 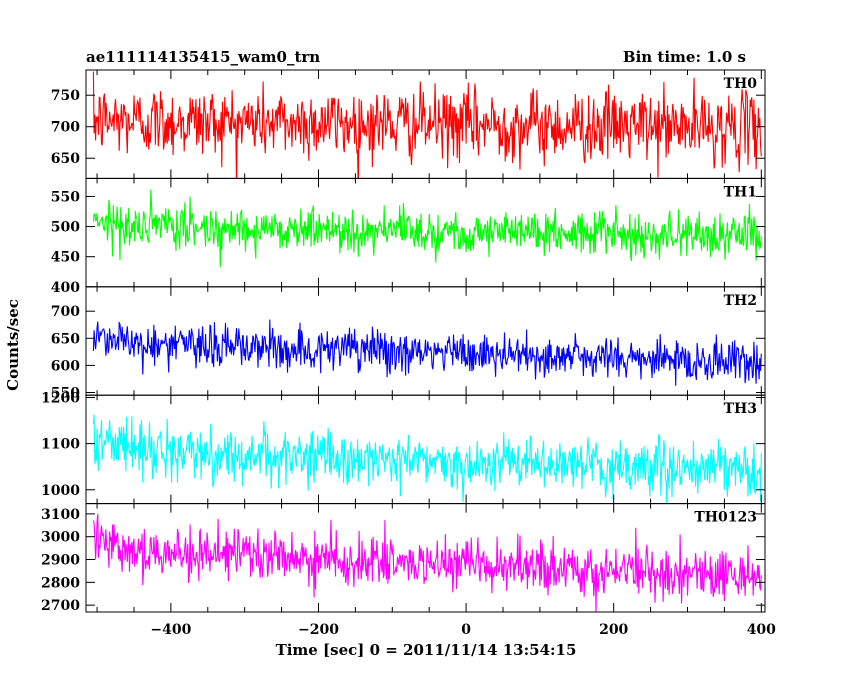 What do you see at coordinates (65, 197) in the screenshot?
I see `y-tick-label-th1: 550` at bounding box center [65, 197].